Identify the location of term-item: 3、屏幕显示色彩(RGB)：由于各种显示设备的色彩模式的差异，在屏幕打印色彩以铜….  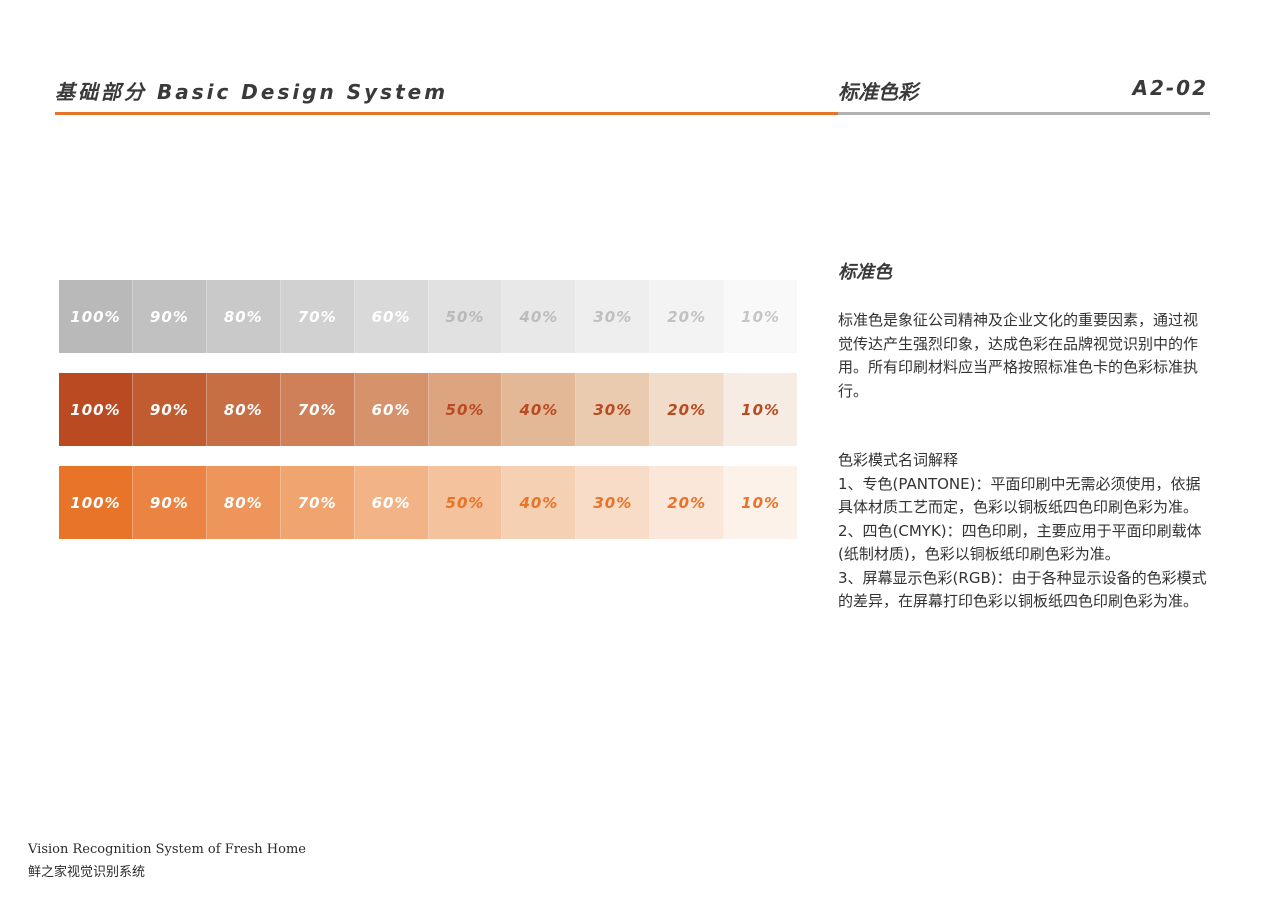
(1022, 589).